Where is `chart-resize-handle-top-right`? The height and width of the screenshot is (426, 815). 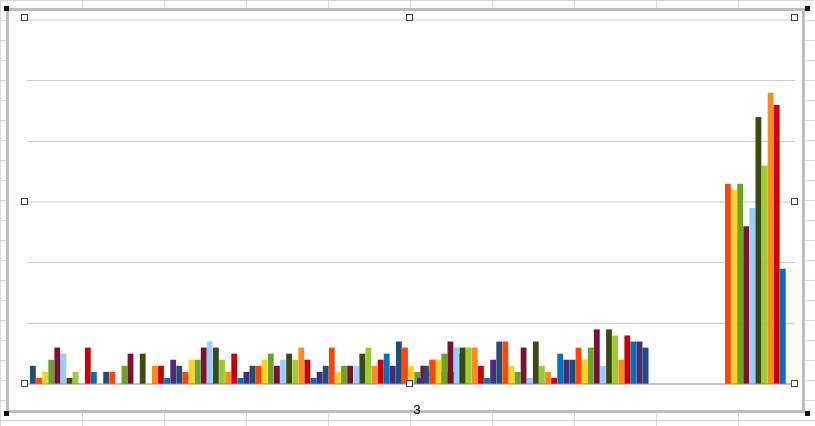
chart-resize-handle-top-right is located at coordinates (807, 8).